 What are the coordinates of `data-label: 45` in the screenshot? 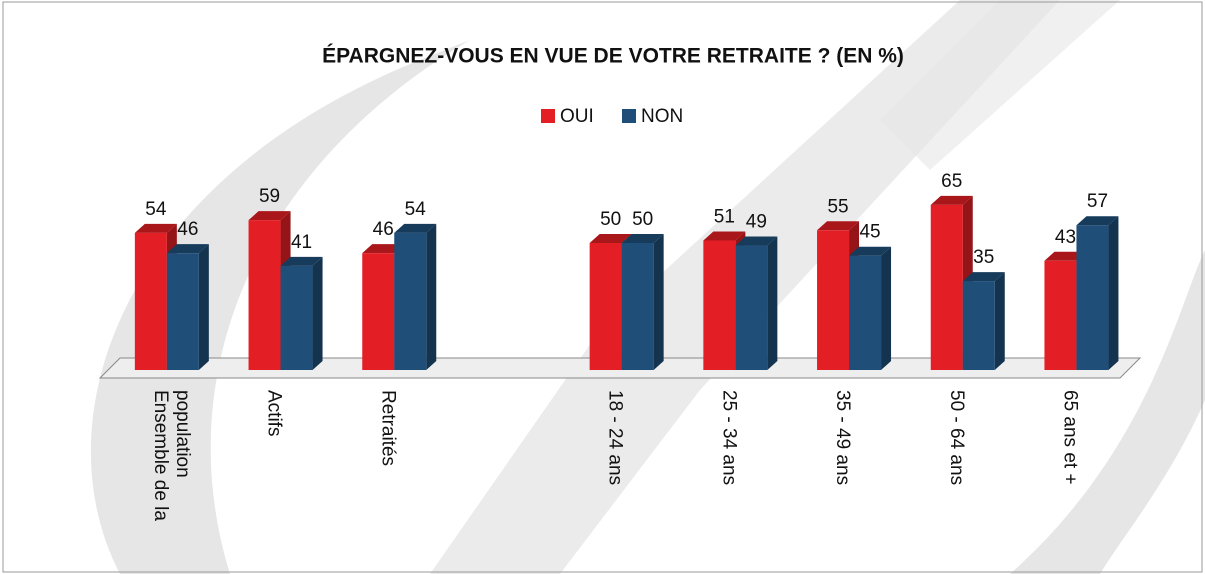 It's located at (869, 232).